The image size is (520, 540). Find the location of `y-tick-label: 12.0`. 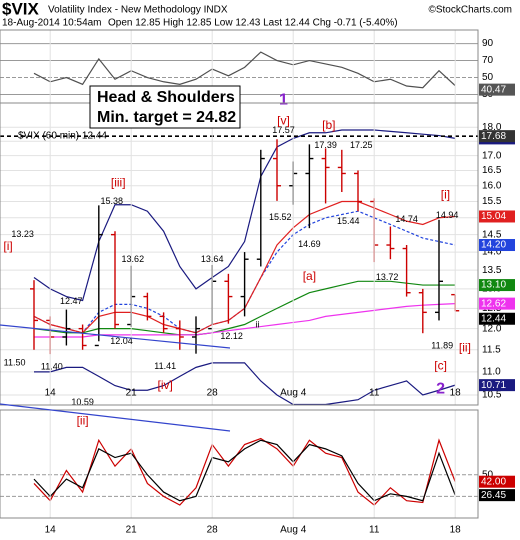

y-tick-label: 12.0 is located at coordinates (492, 328).